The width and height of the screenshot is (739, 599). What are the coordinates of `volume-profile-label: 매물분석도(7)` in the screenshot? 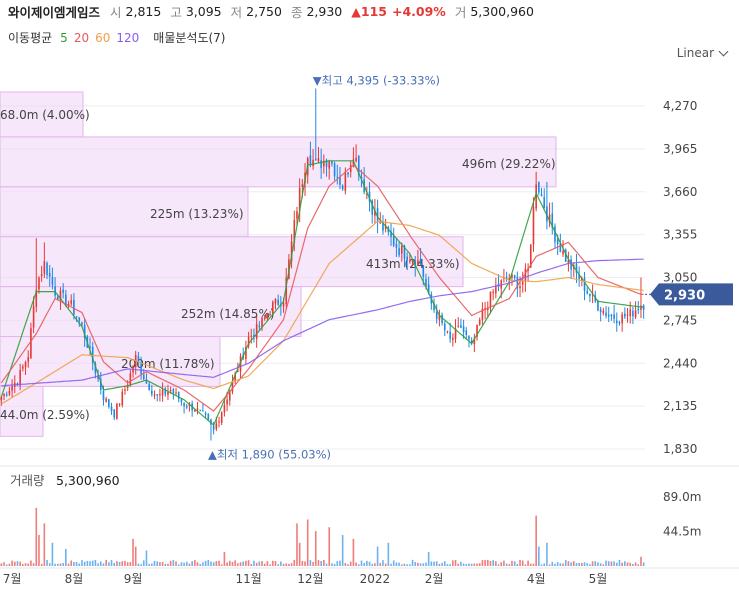 It's located at (189, 38).